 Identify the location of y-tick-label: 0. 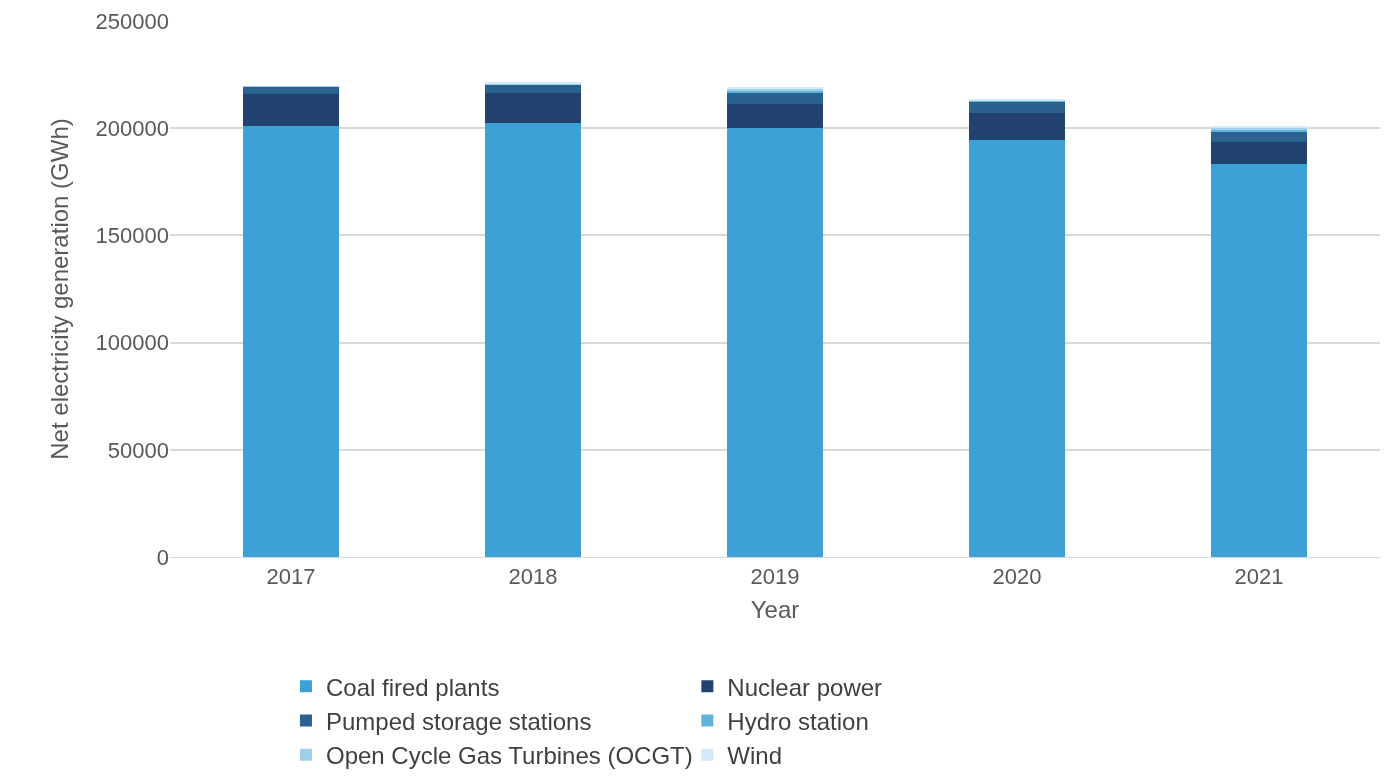
(162, 557).